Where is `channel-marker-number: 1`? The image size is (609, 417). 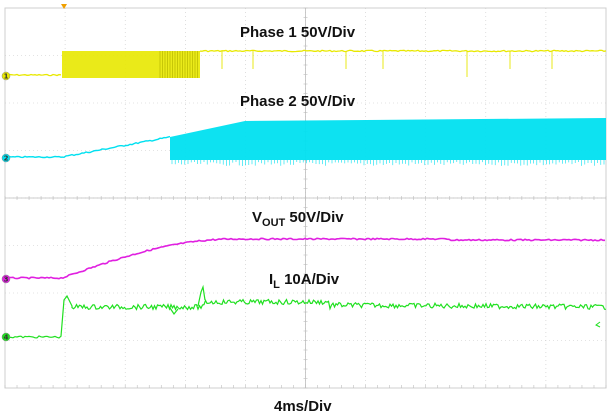 channel-marker-number: 1 is located at coordinates (6, 77).